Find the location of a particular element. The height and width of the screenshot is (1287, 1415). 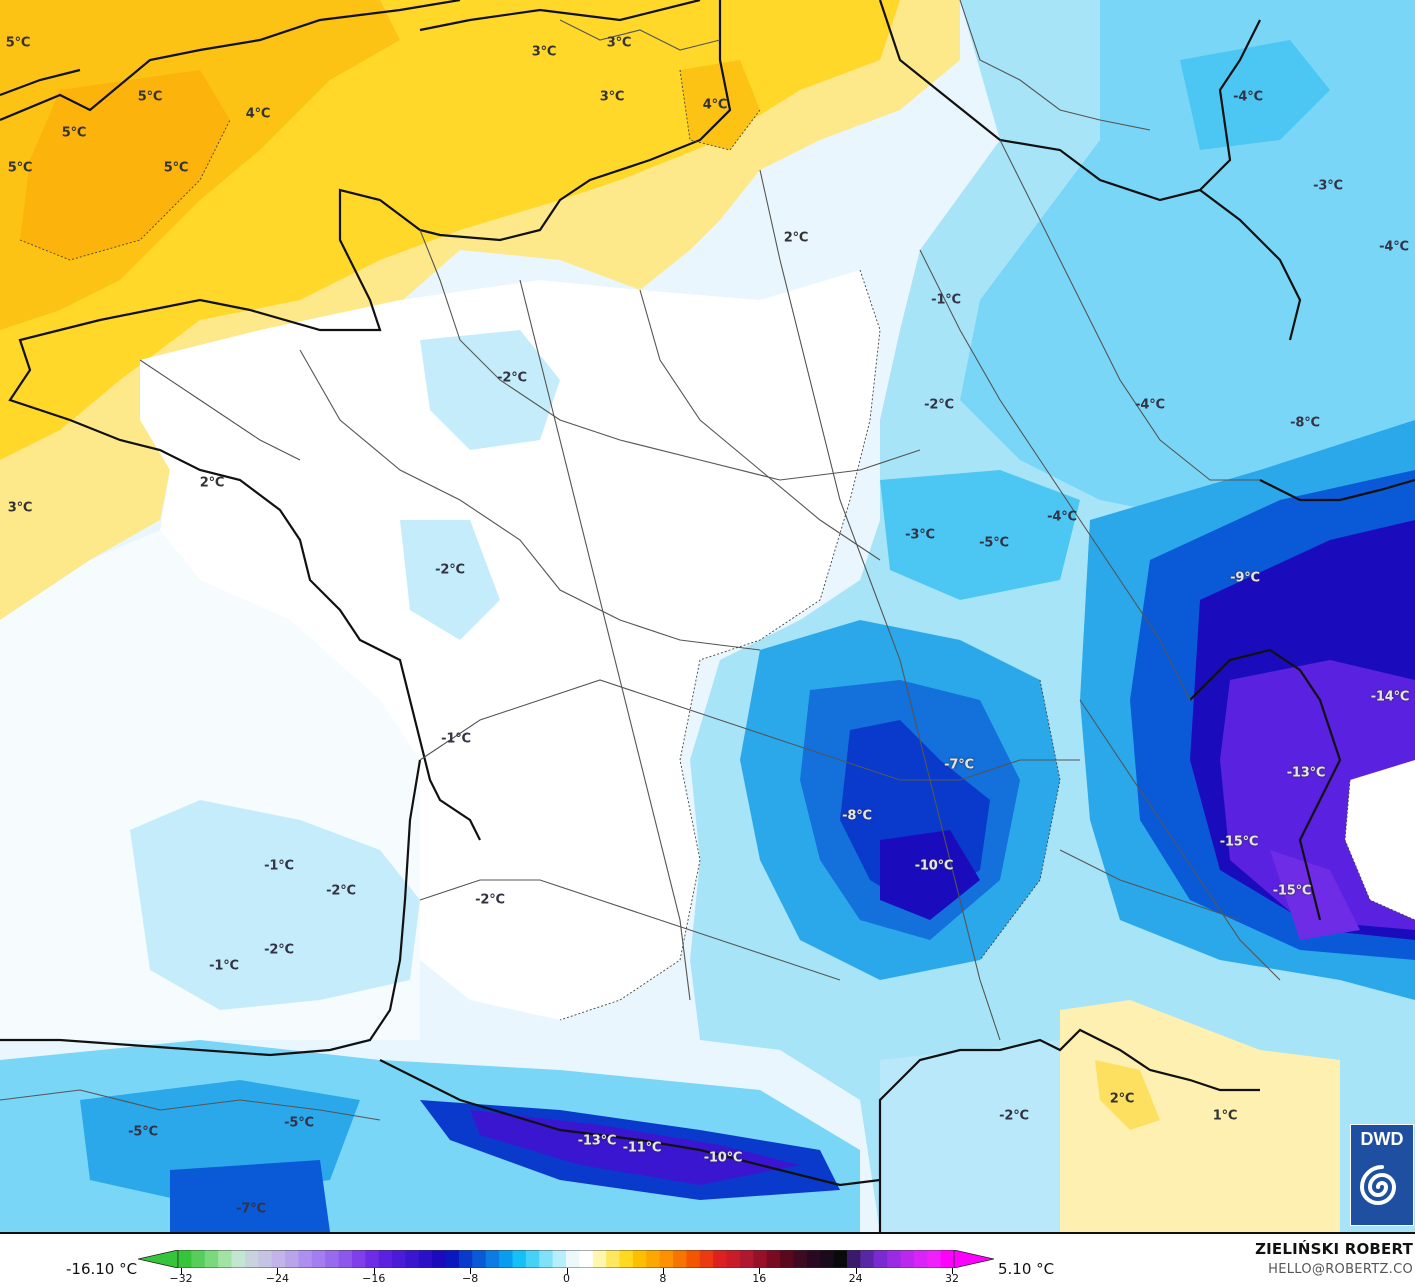

colorbar-tick-label: −32 is located at coordinates (181, 1278).